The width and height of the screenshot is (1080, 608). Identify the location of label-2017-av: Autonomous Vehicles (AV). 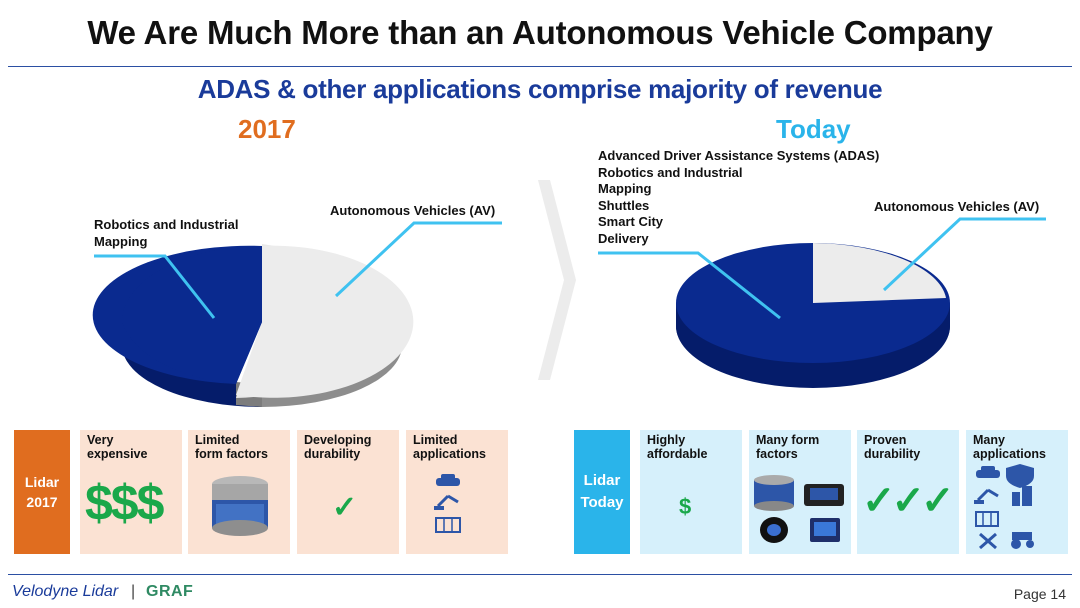
(413, 210).